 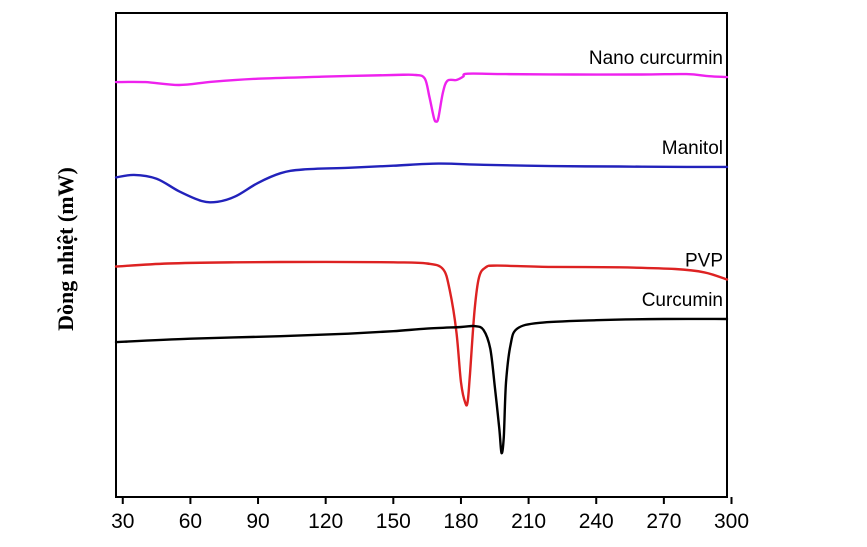 I want to click on series-label-layer: Nano curcurmin Manitol PVP Curcumin, so click(x=656, y=179).